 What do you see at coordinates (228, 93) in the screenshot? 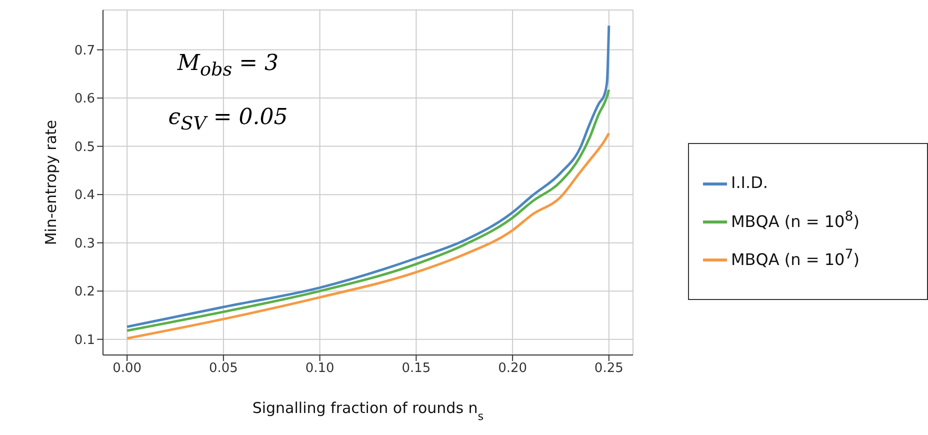
I see `parameter-note: M$_{obs}$ = 3 ϵ$_{SV}$ = 0.05` at bounding box center [228, 93].